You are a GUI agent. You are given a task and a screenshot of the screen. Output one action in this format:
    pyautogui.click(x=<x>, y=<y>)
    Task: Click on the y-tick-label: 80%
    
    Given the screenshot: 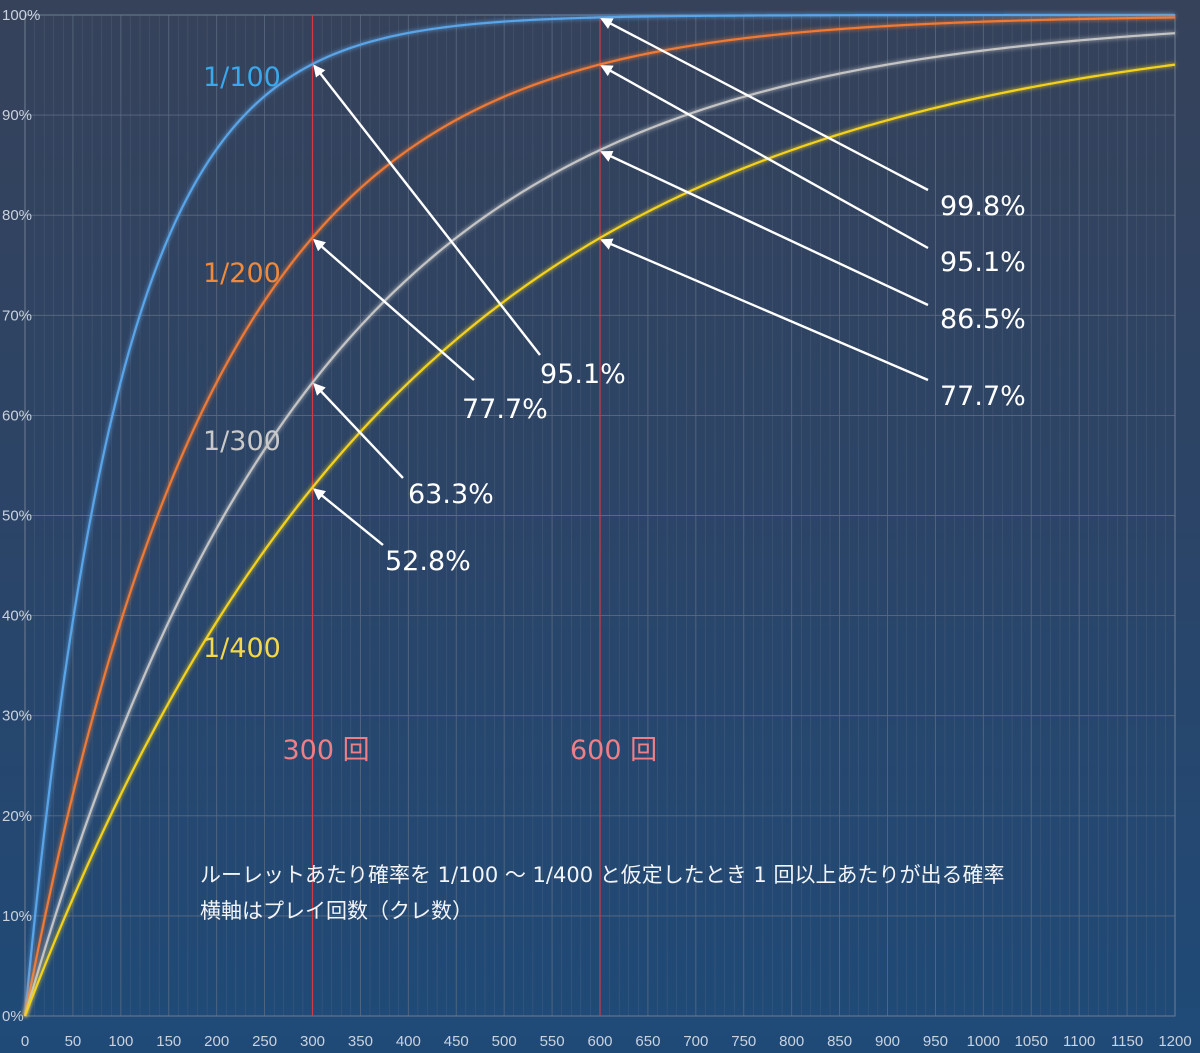 What is the action you would take?
    pyautogui.click(x=17, y=215)
    